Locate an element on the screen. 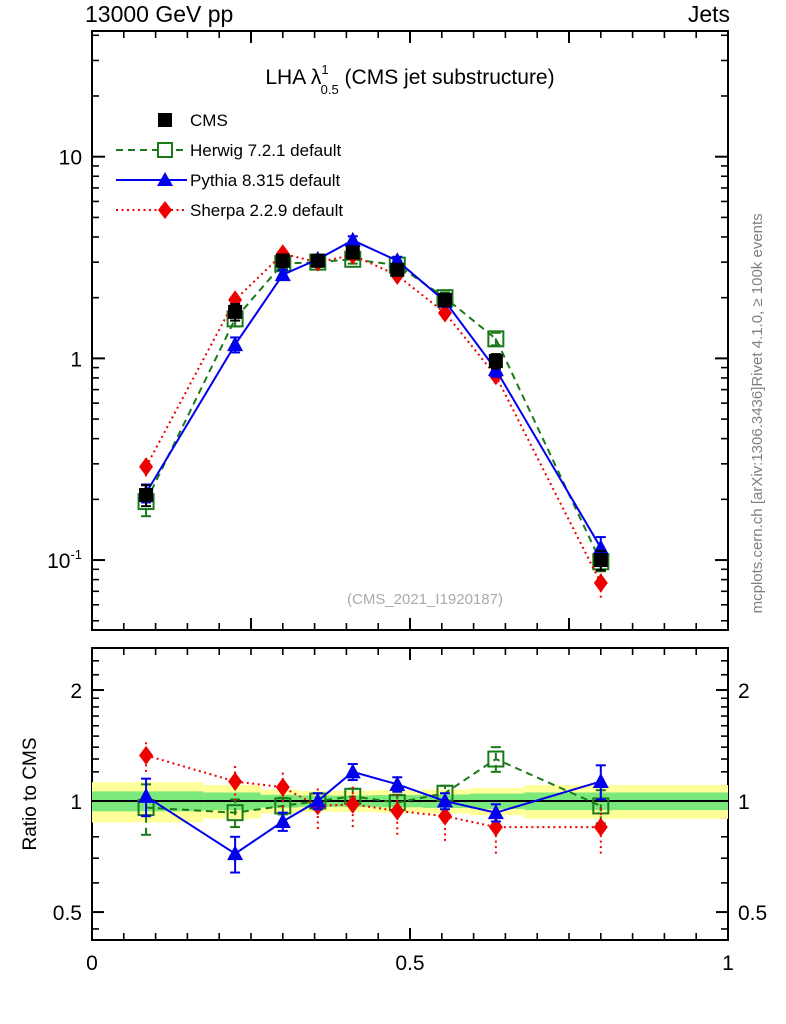  legend-marker-square-open is located at coordinates (165, 150).